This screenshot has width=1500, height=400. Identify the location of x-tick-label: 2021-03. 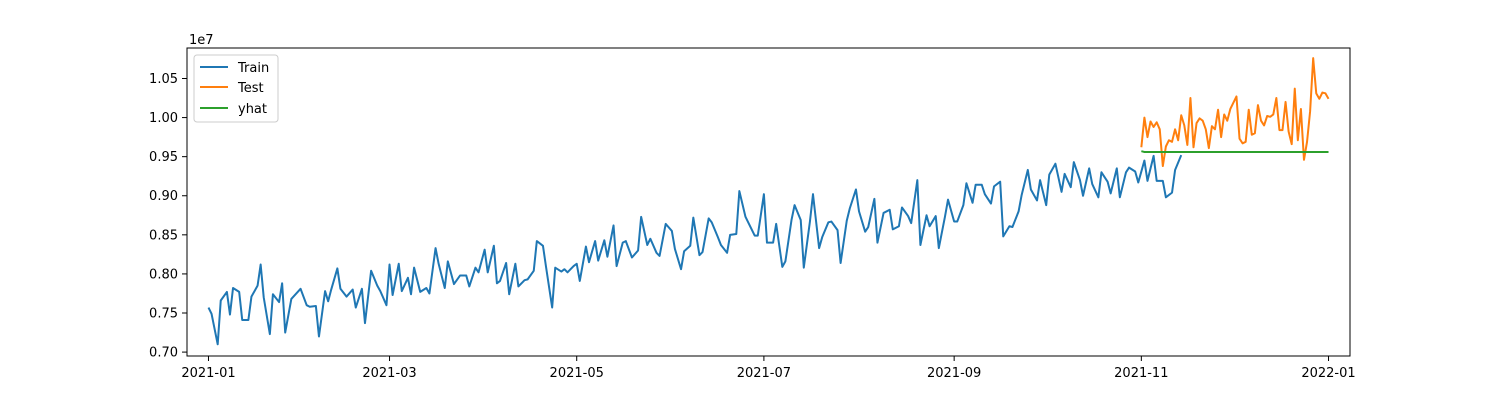
(389, 373).